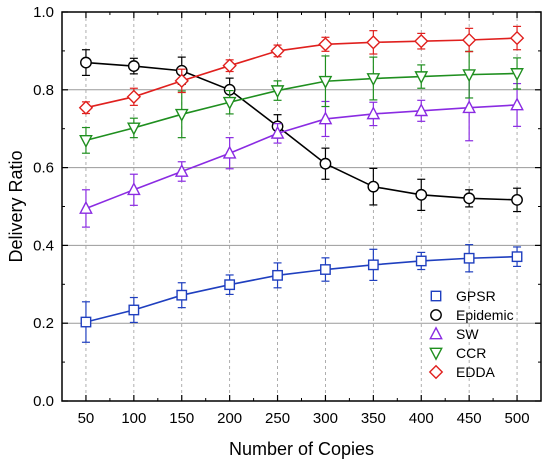 The image size is (550, 465). I want to click on legend: GPSR Epidemic SW CCR EDDA, so click(471, 334).